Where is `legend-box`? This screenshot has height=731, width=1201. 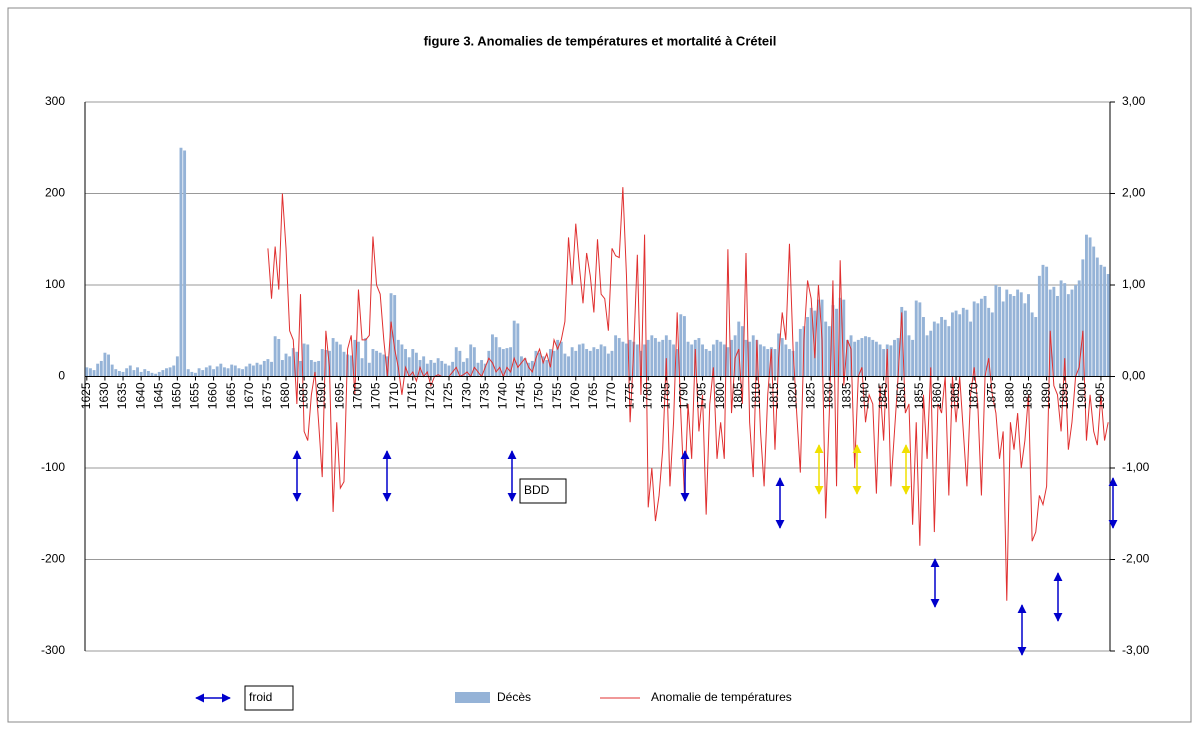 legend-box is located at coordinates (269, 698).